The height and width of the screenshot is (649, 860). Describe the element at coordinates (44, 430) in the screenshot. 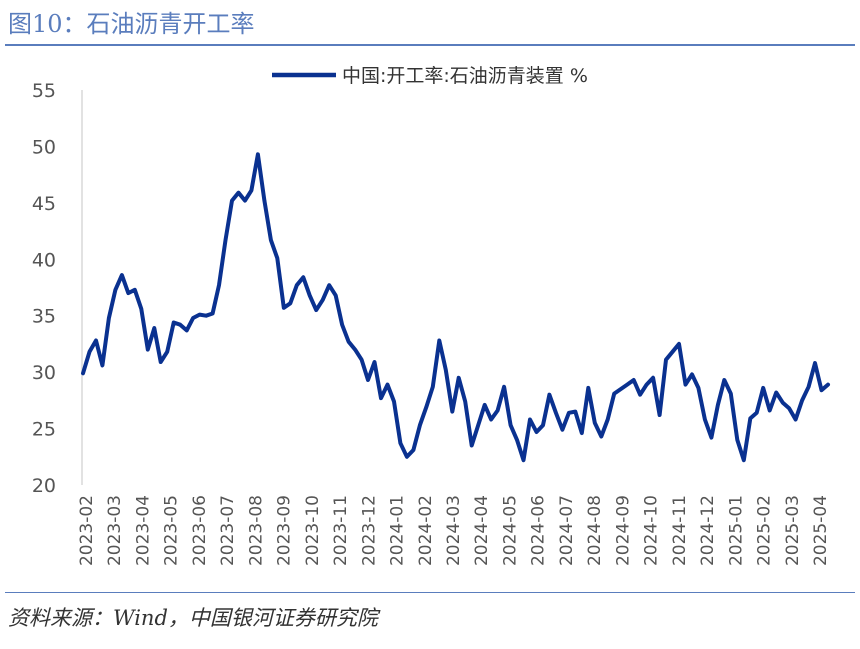

I see `y-tick-label: 25` at that location.